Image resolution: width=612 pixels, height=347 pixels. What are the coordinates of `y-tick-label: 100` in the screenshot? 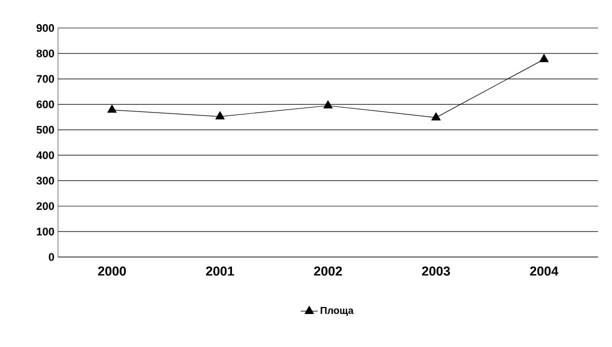 It's located at (45, 232).